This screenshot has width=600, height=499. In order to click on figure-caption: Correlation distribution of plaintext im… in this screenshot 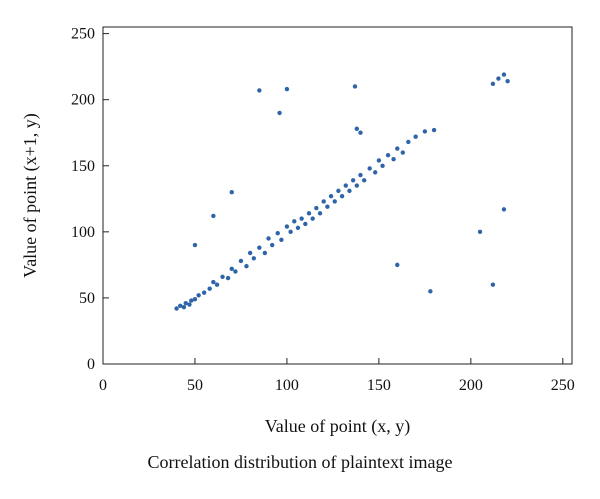, I will do `click(300, 462)`.